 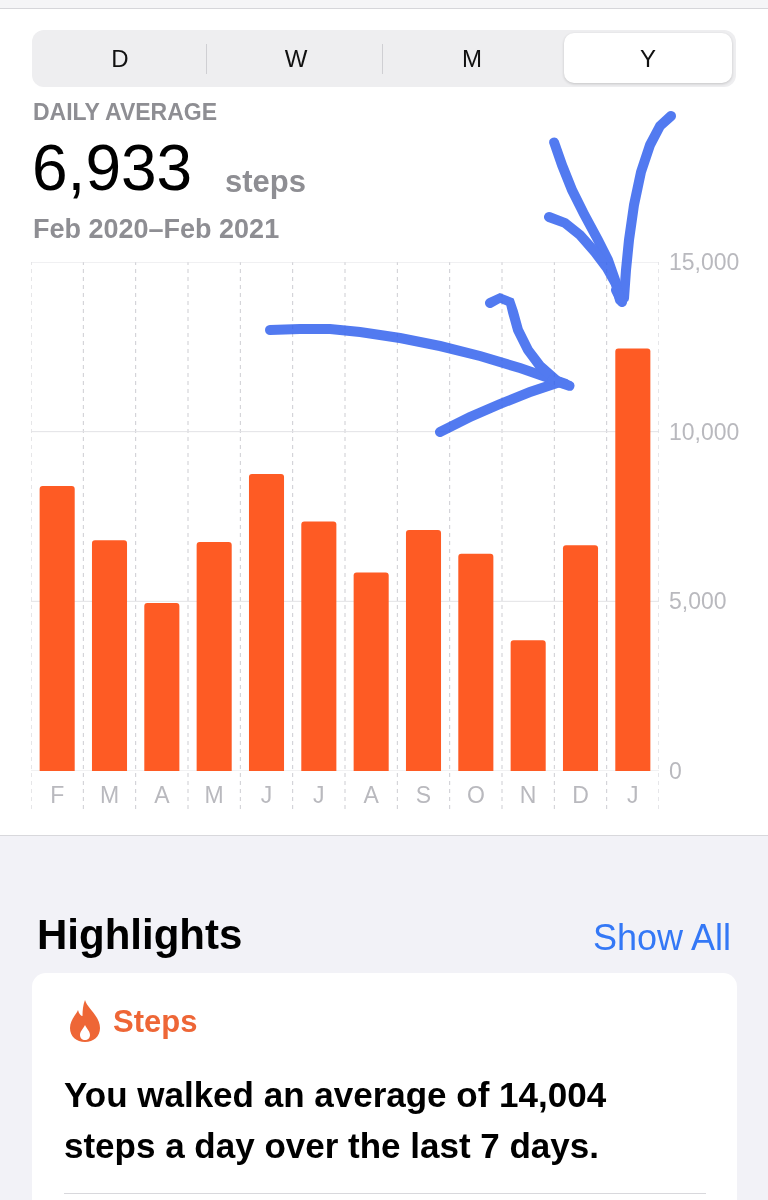 I want to click on text: 6,933, so click(x=112, y=168).